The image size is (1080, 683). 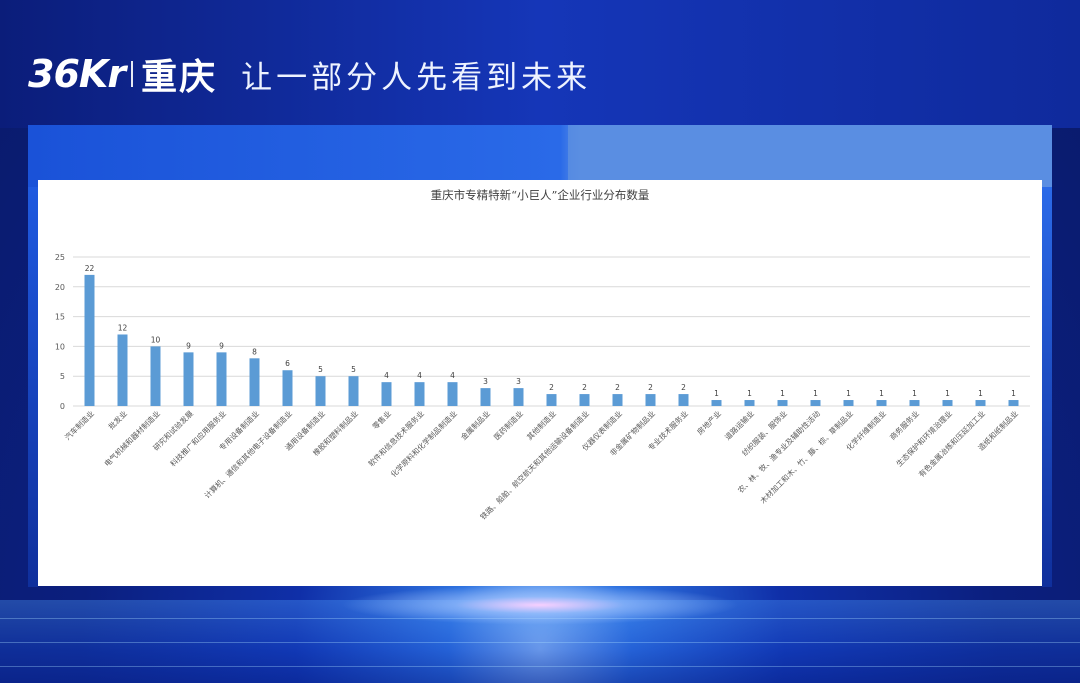 I want to click on y-tick-label: 10, so click(x=60, y=346).